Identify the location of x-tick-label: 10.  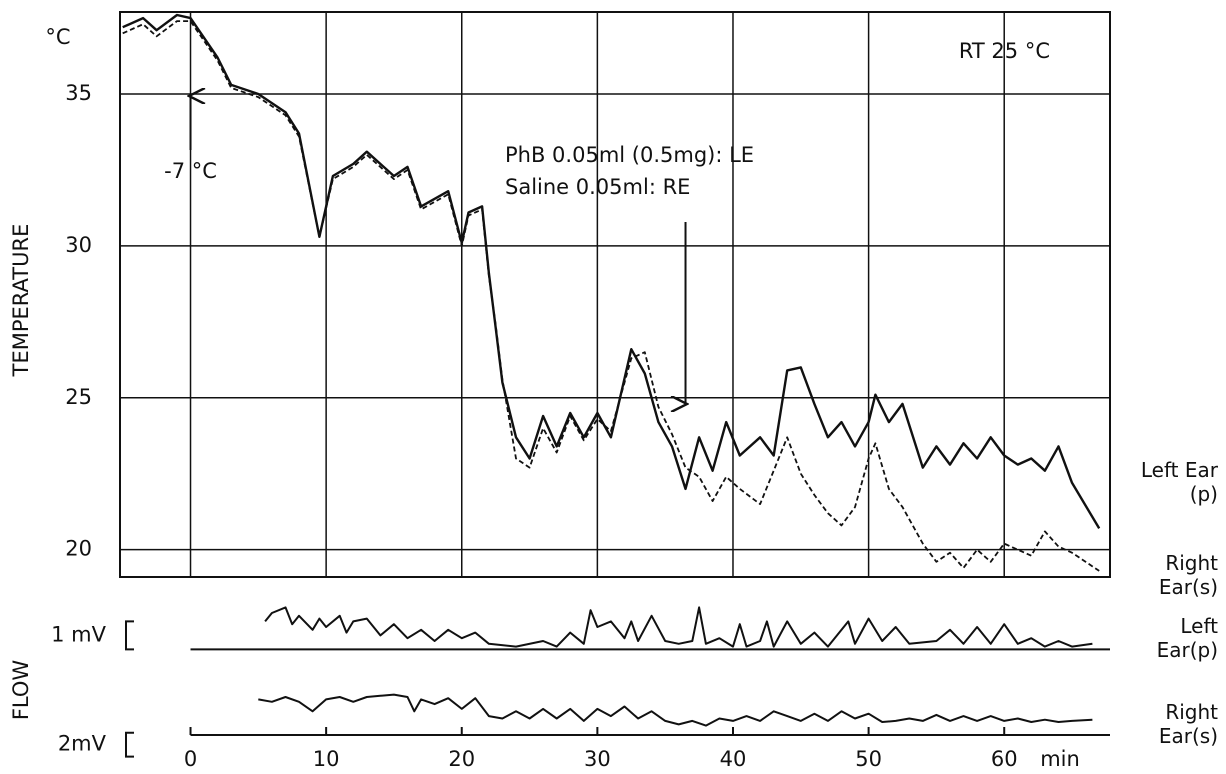
(326, 759).